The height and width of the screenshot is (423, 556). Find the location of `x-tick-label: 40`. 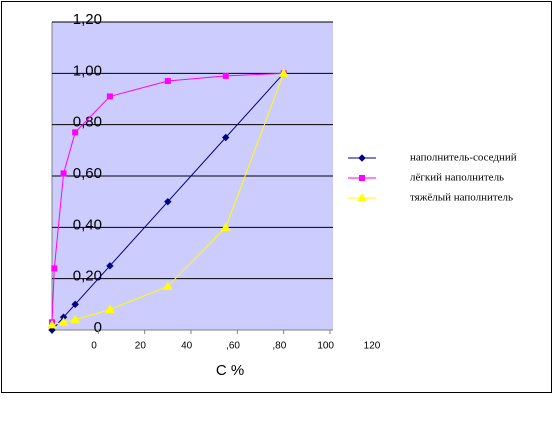

x-tick-label: 40 is located at coordinates (187, 346).